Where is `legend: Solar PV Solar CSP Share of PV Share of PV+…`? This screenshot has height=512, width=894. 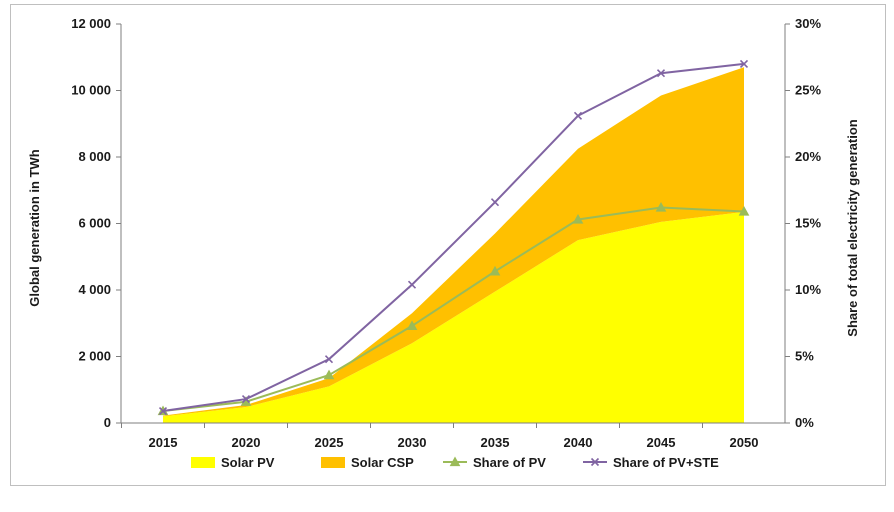 legend: Solar PV Solar CSP Share of PV Share of PV+… is located at coordinates (455, 462).